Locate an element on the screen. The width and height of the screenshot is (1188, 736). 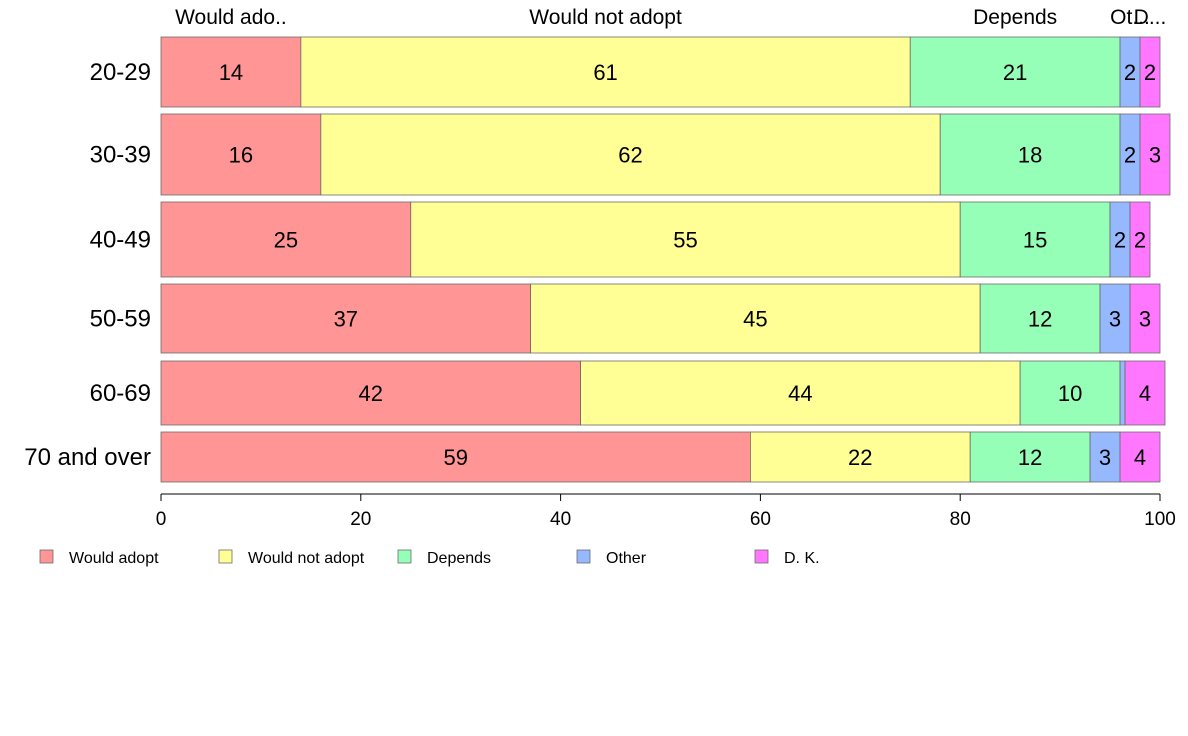
data-label: 62 is located at coordinates (630, 155).